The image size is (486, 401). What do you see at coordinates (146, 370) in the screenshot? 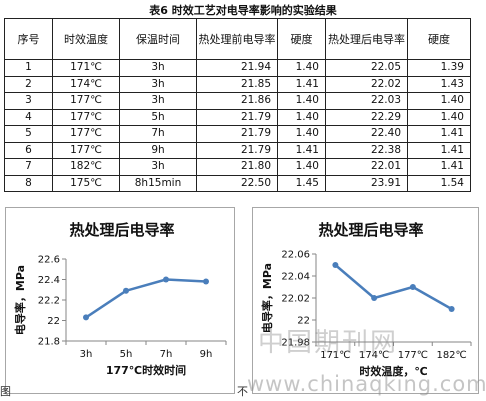
I see `x-axis-label: 177℃时效时间` at bounding box center [146, 370].